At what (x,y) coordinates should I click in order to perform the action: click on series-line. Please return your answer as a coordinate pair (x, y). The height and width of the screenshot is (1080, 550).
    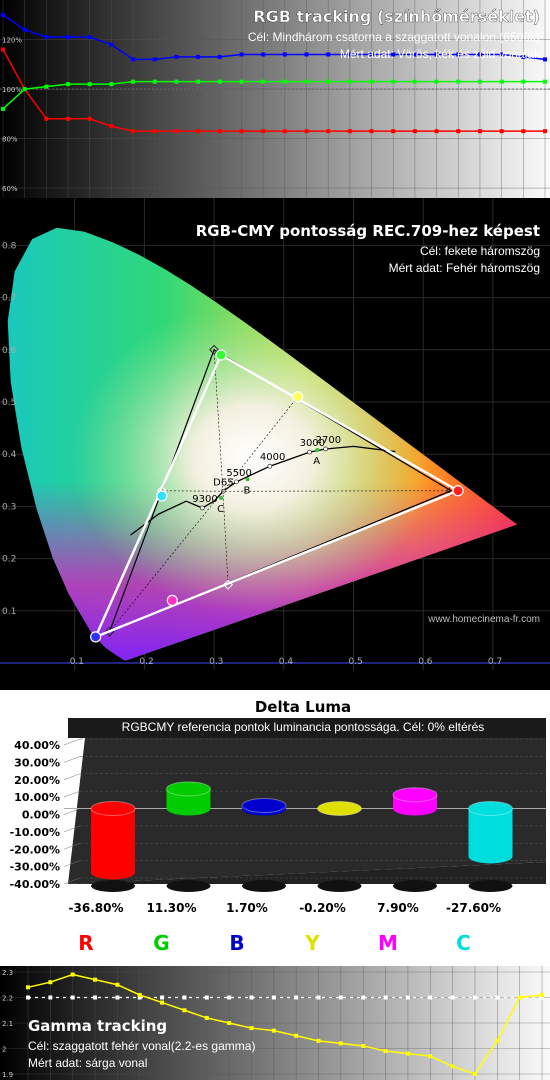
    Looking at the image, I should click on (273, 95).